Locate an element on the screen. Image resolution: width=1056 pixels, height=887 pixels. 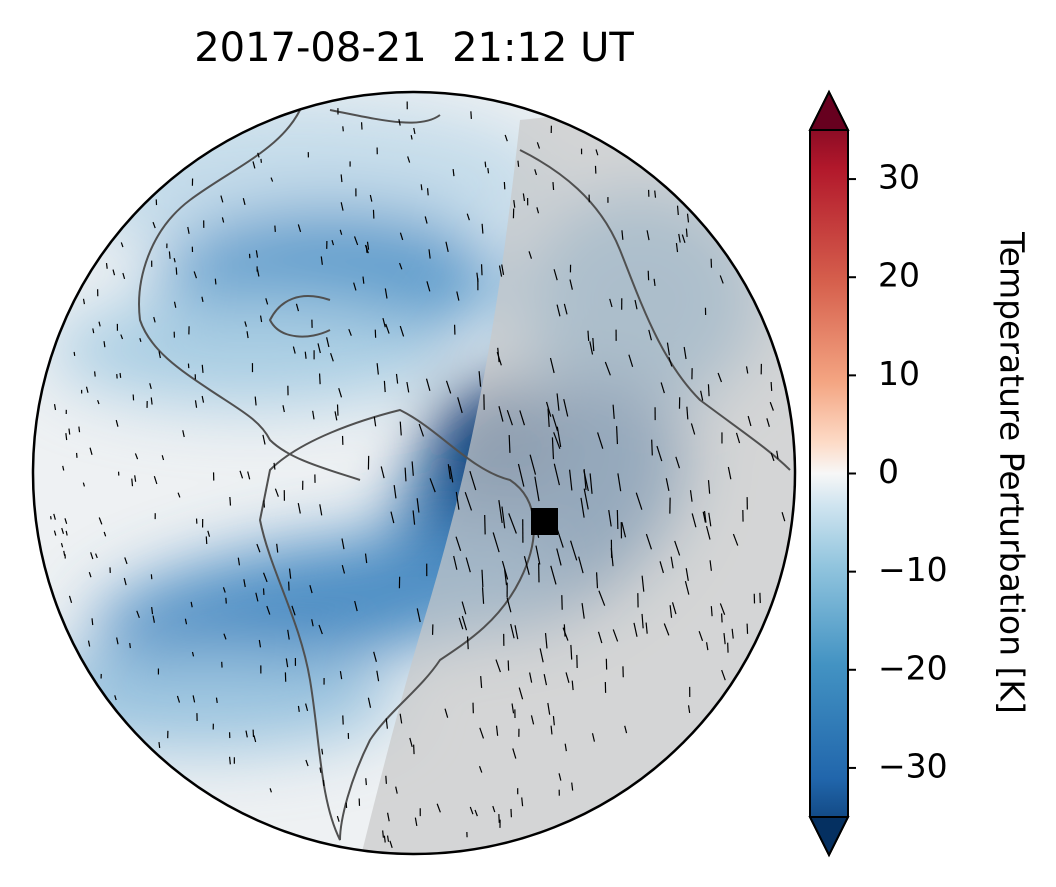
field-blob is located at coordinates (216, 700).